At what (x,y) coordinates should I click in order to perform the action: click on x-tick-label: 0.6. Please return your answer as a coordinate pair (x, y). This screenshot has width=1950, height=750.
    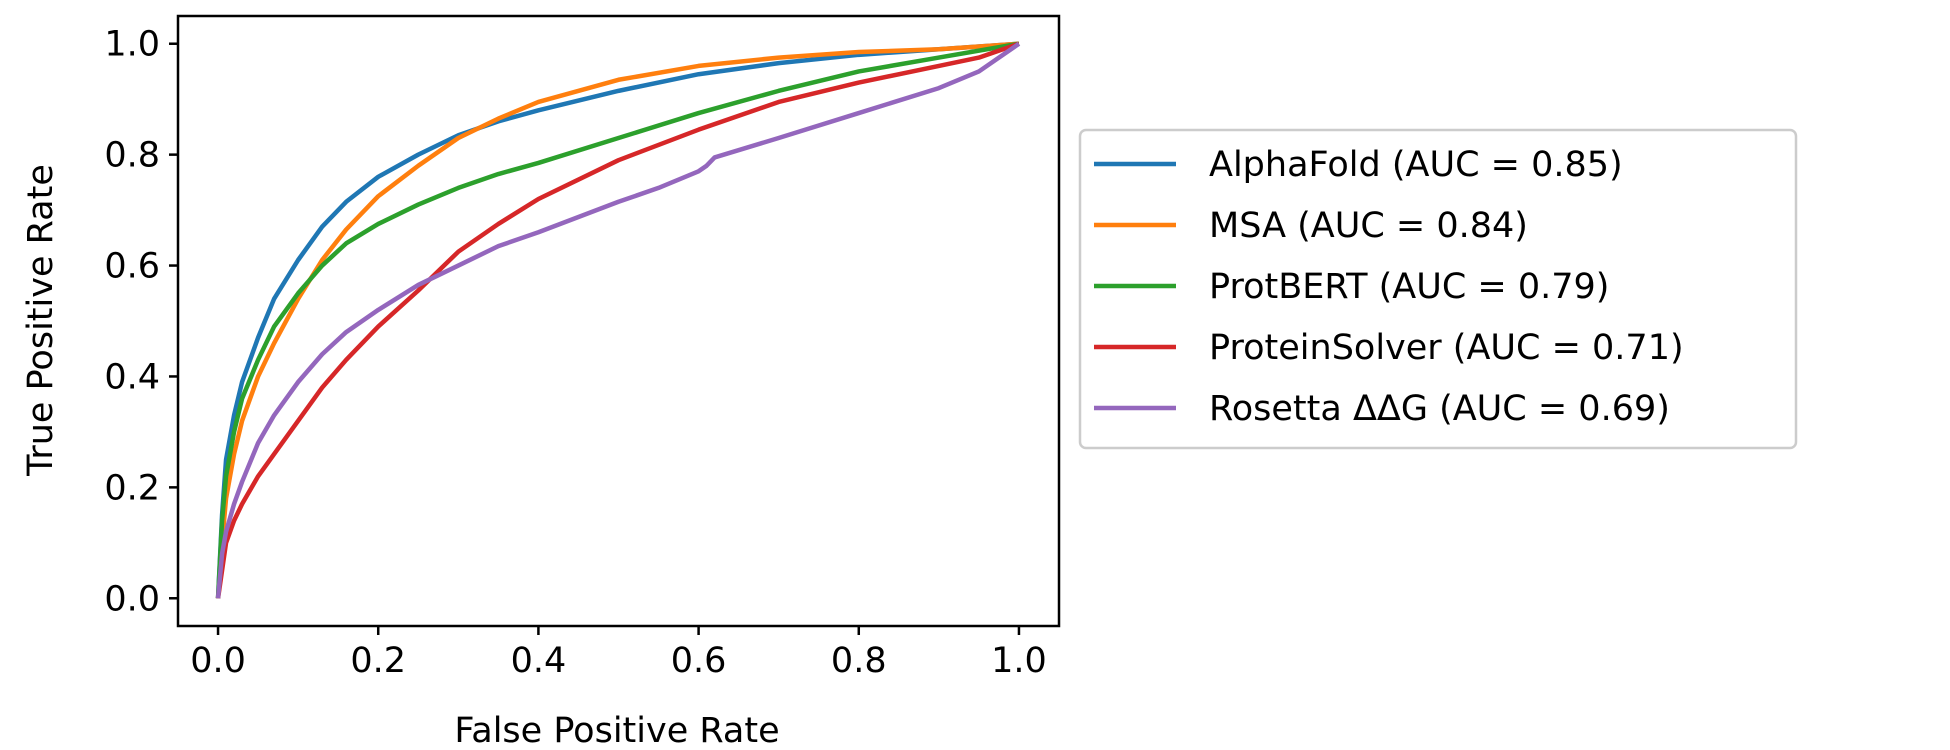
    Looking at the image, I should click on (699, 661).